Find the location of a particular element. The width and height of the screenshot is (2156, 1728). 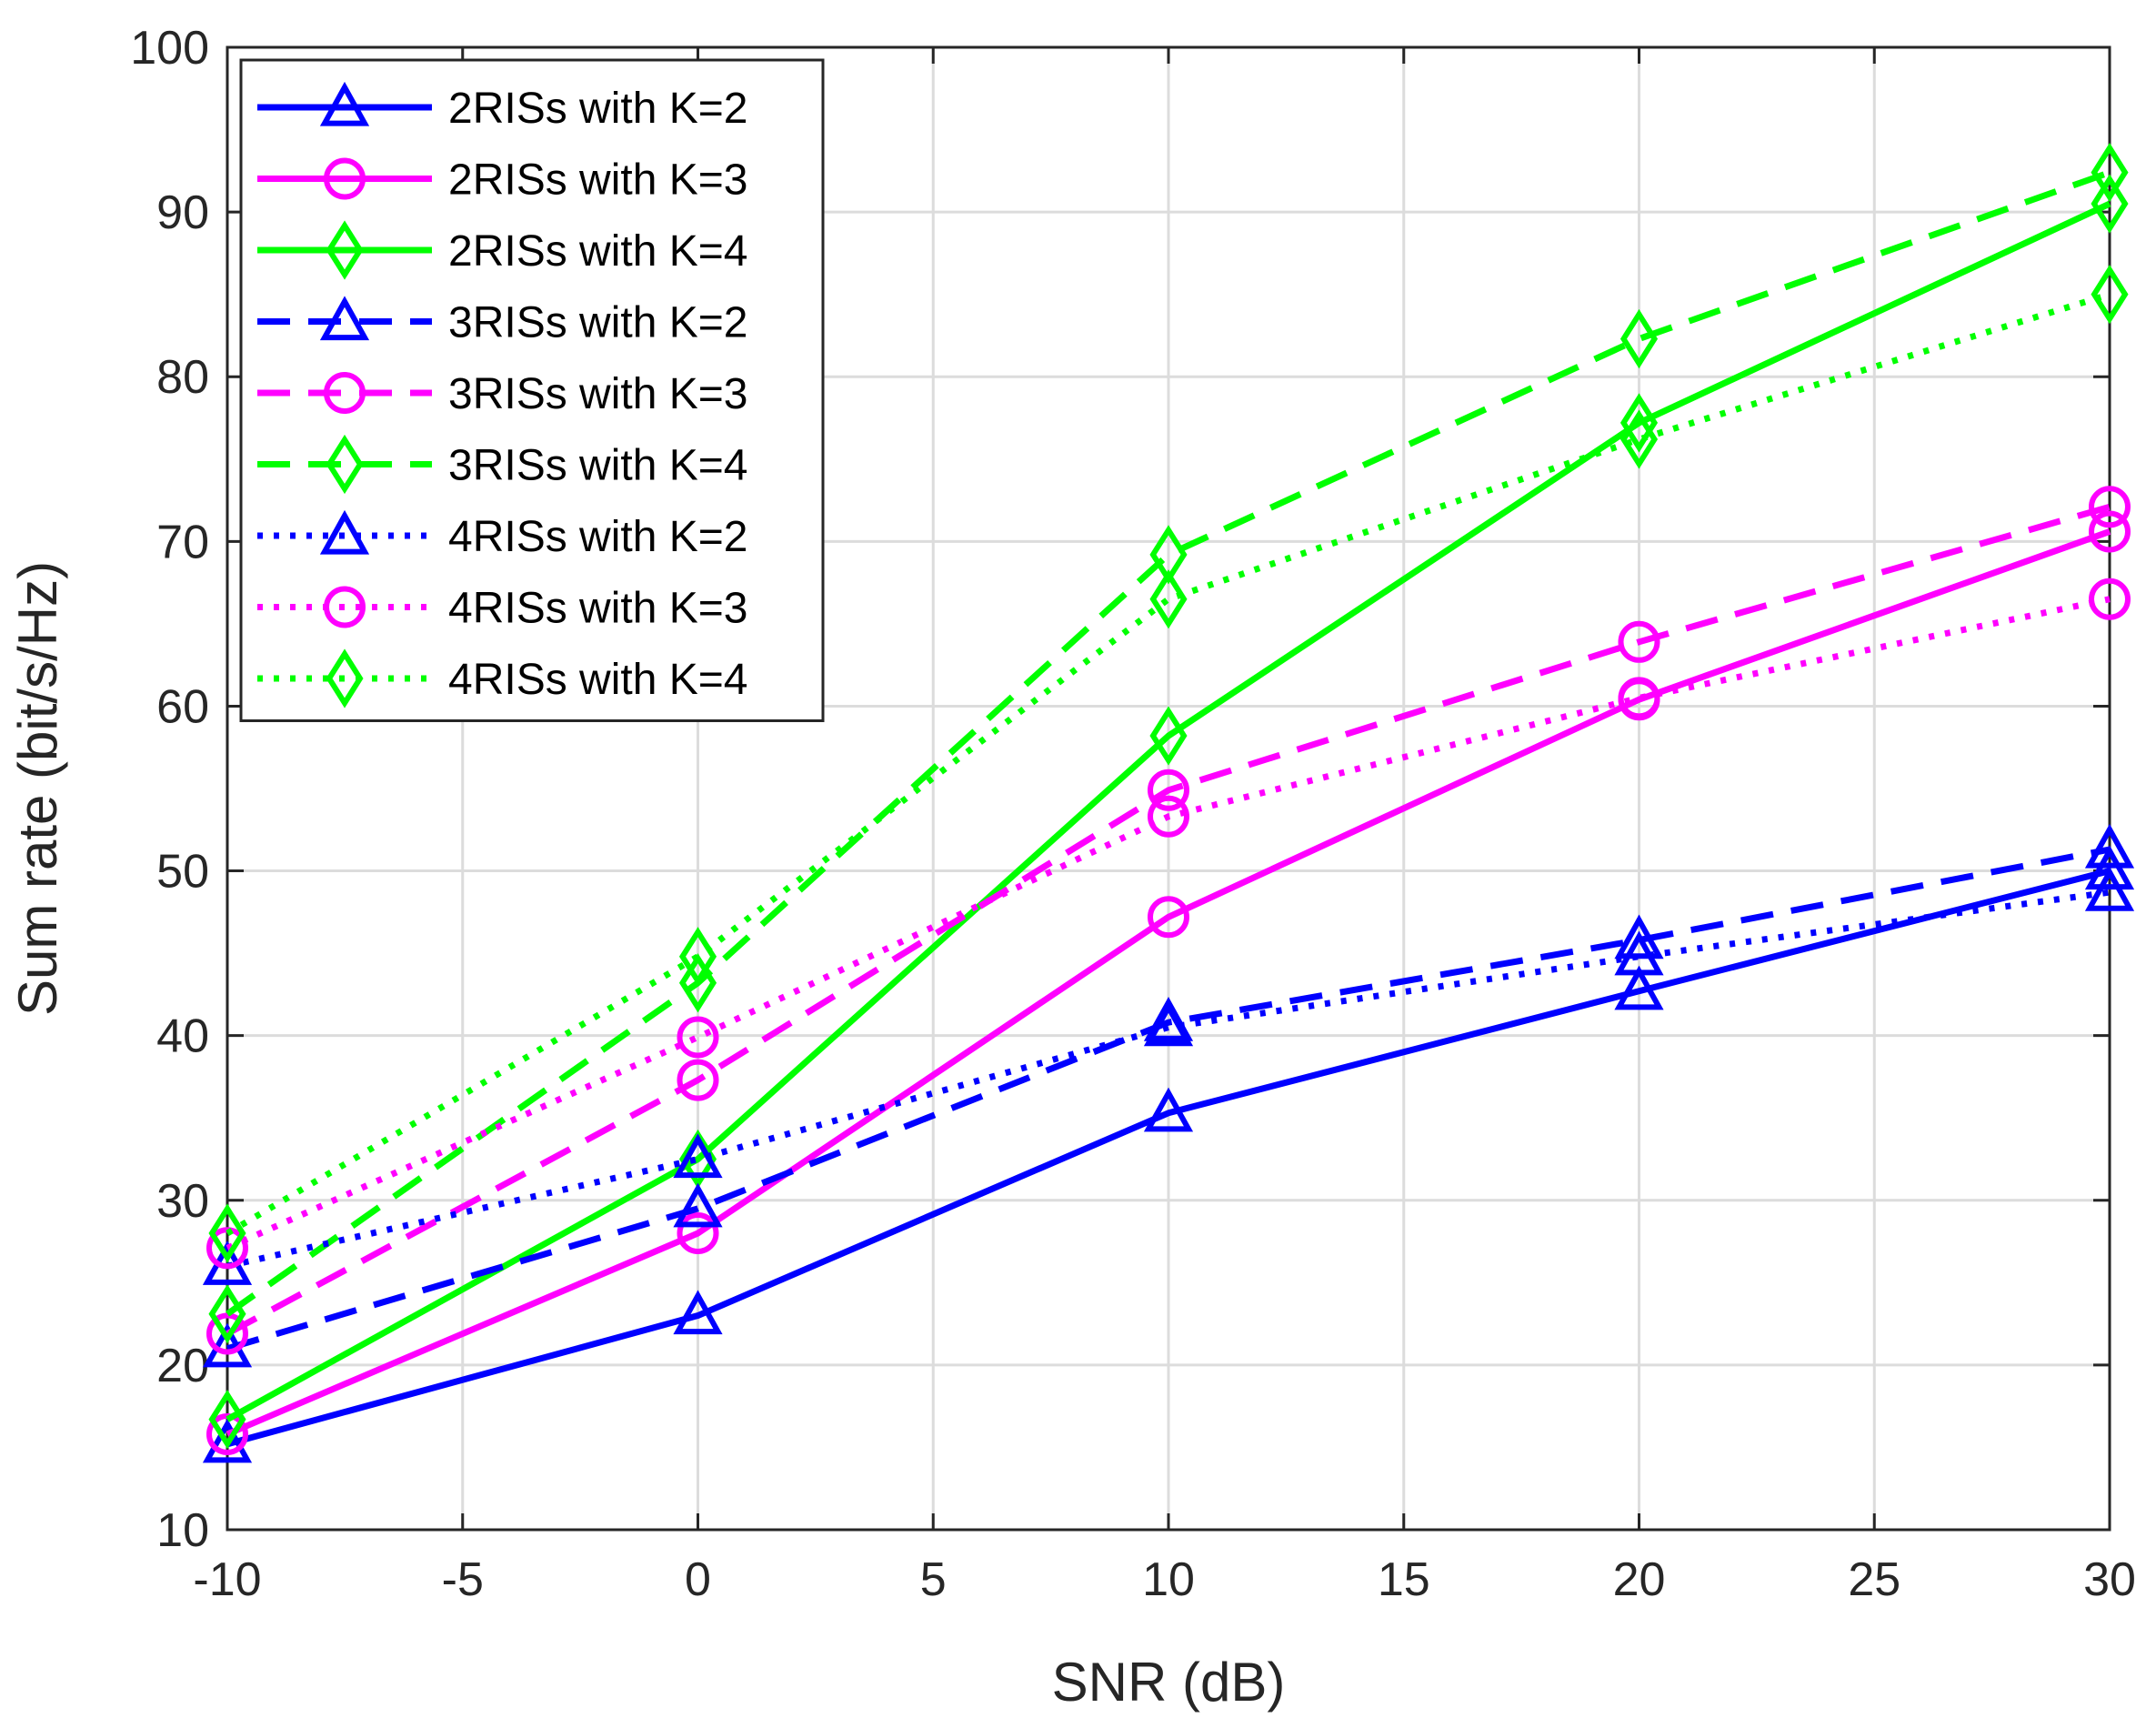

legend-label: 4RISs with K=4 is located at coordinates (597, 680).